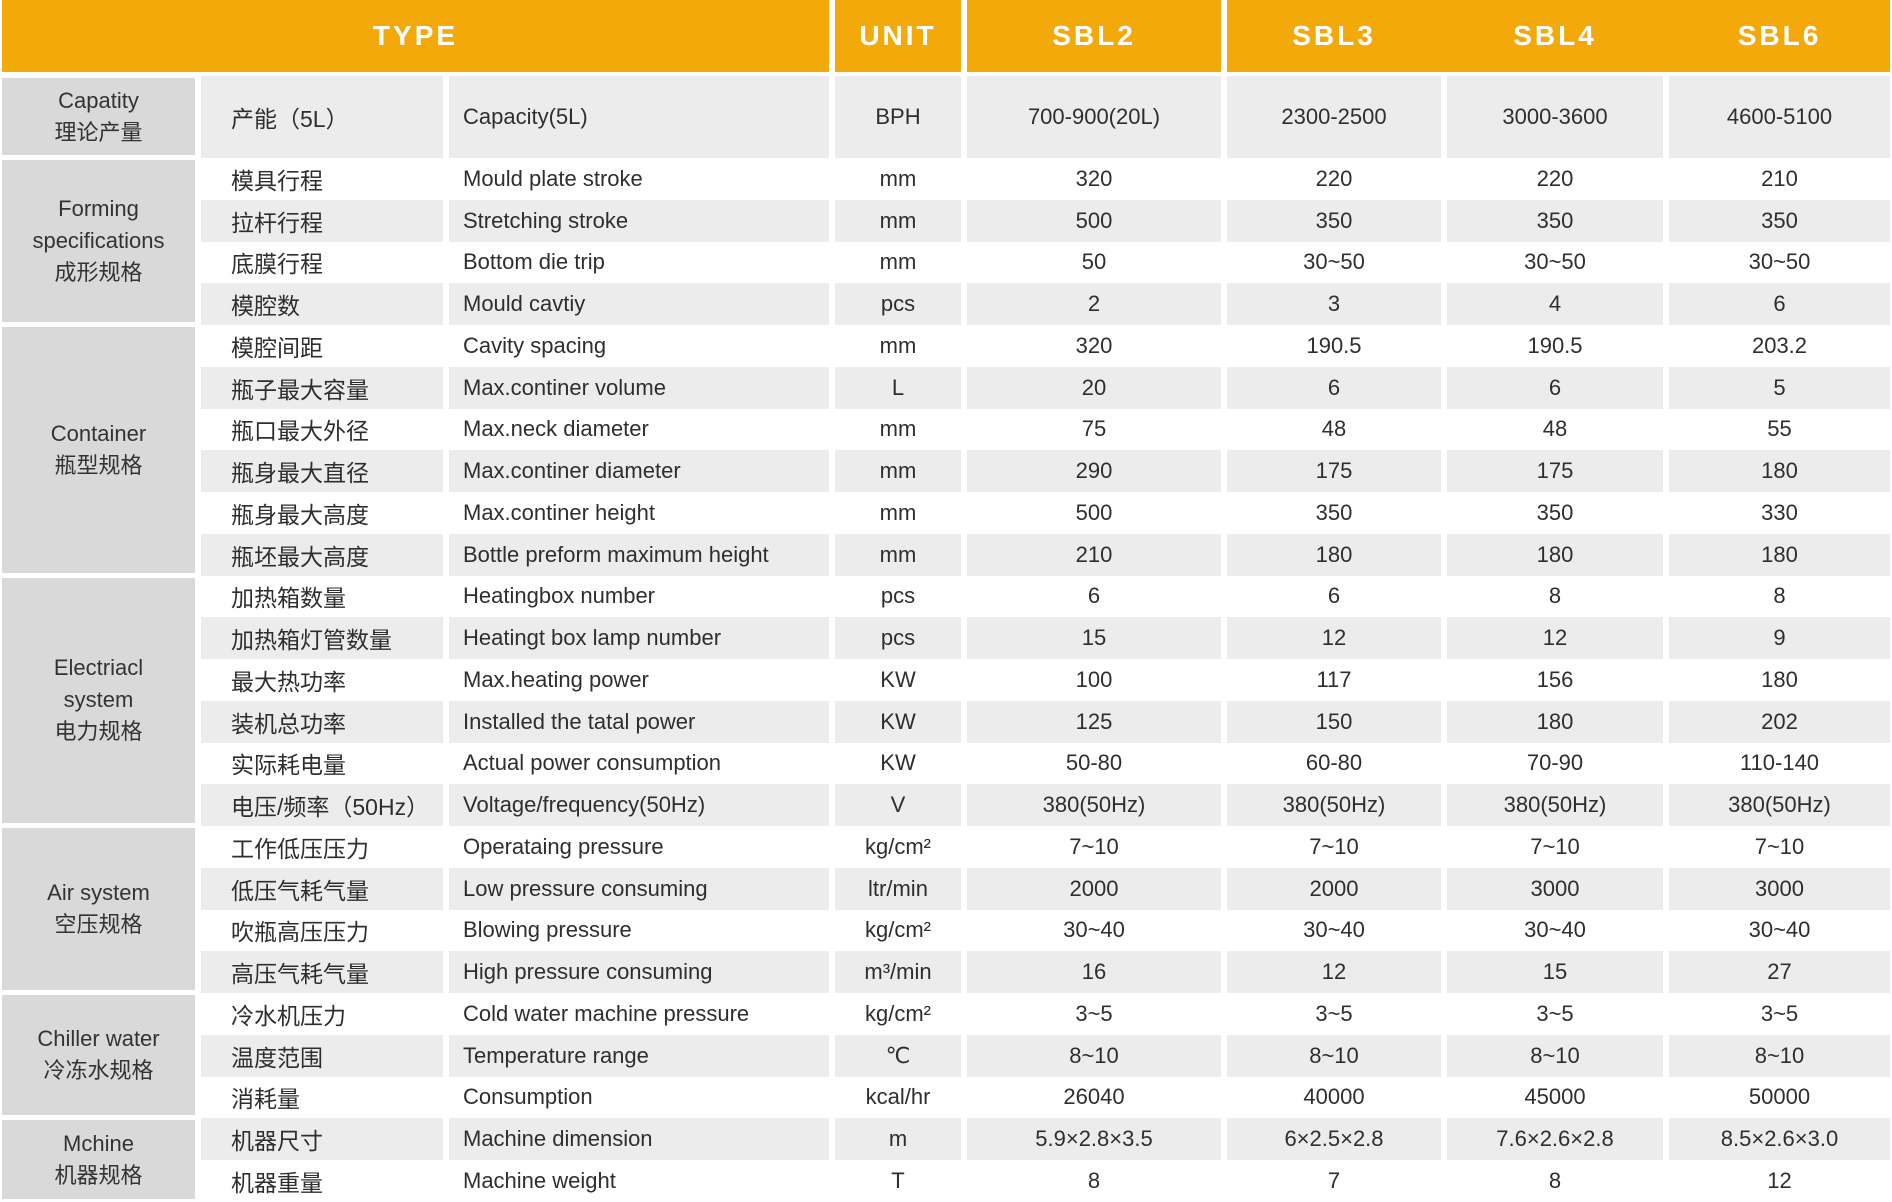  Describe the element at coordinates (322, 262) in the screenshot. I see `row-label-zh: 底膜行程` at that location.